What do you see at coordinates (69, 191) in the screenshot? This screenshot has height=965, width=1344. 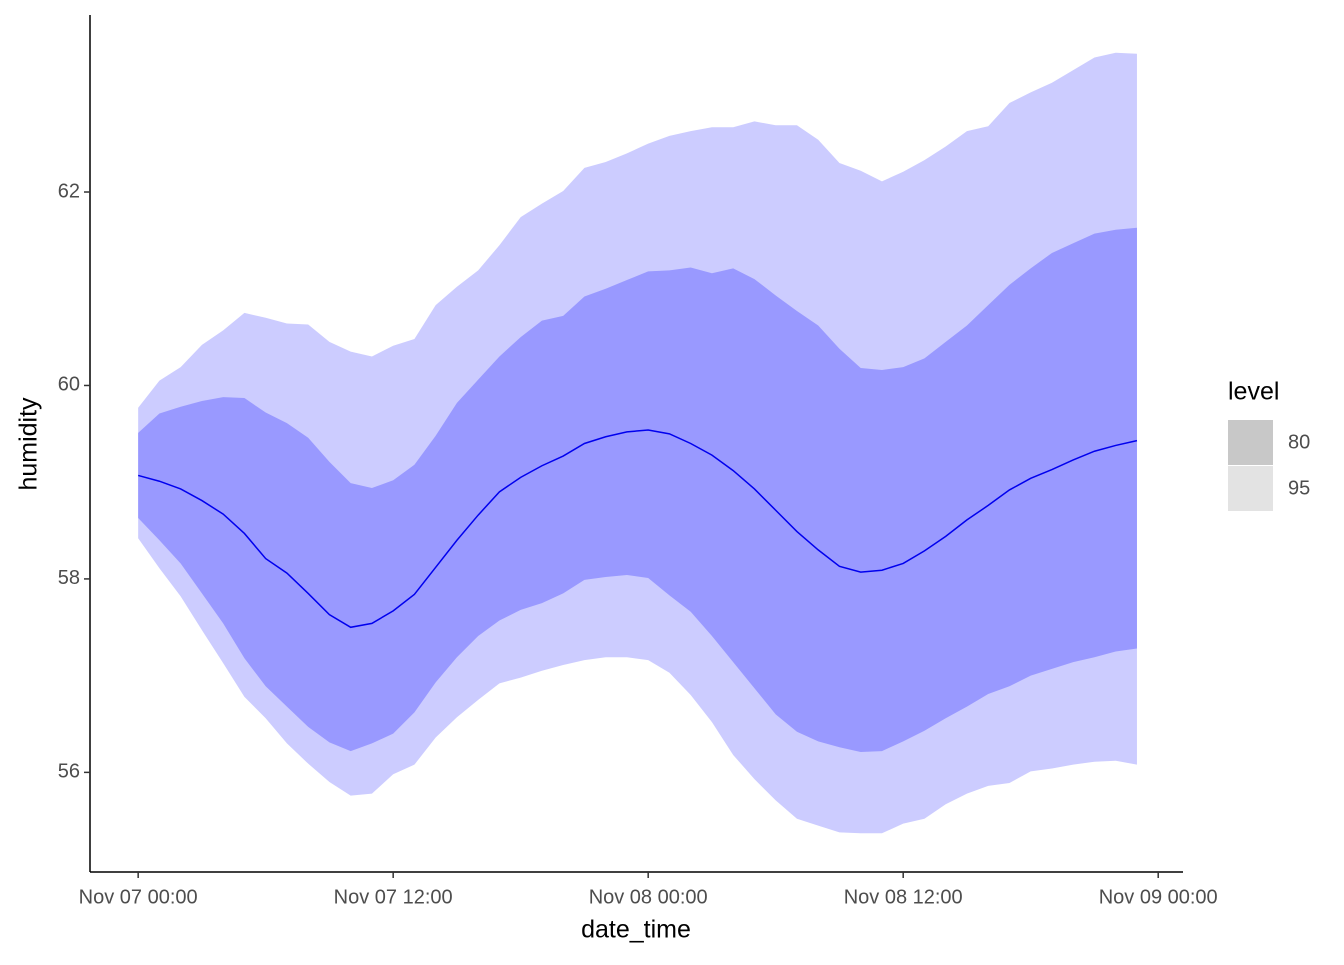 I see `y-tick-label: 62` at bounding box center [69, 191].